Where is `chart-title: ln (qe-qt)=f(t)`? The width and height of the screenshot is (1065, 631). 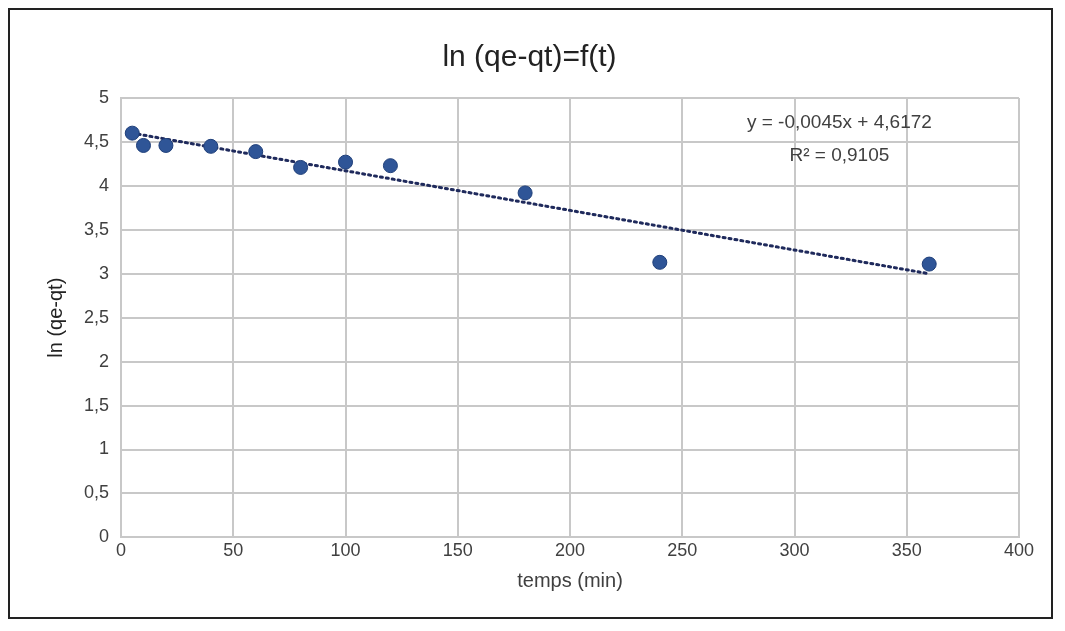 chart-title: ln (qe-qt)=f(t) is located at coordinates (529, 56).